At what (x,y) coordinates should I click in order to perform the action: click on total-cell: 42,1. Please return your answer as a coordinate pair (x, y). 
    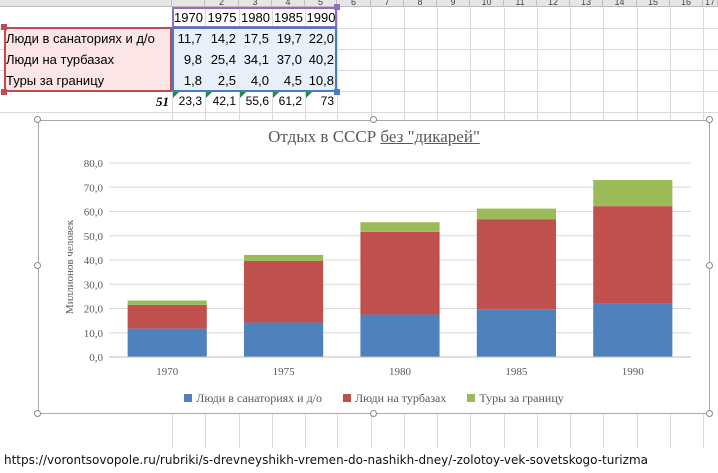
    Looking at the image, I should click on (224, 101).